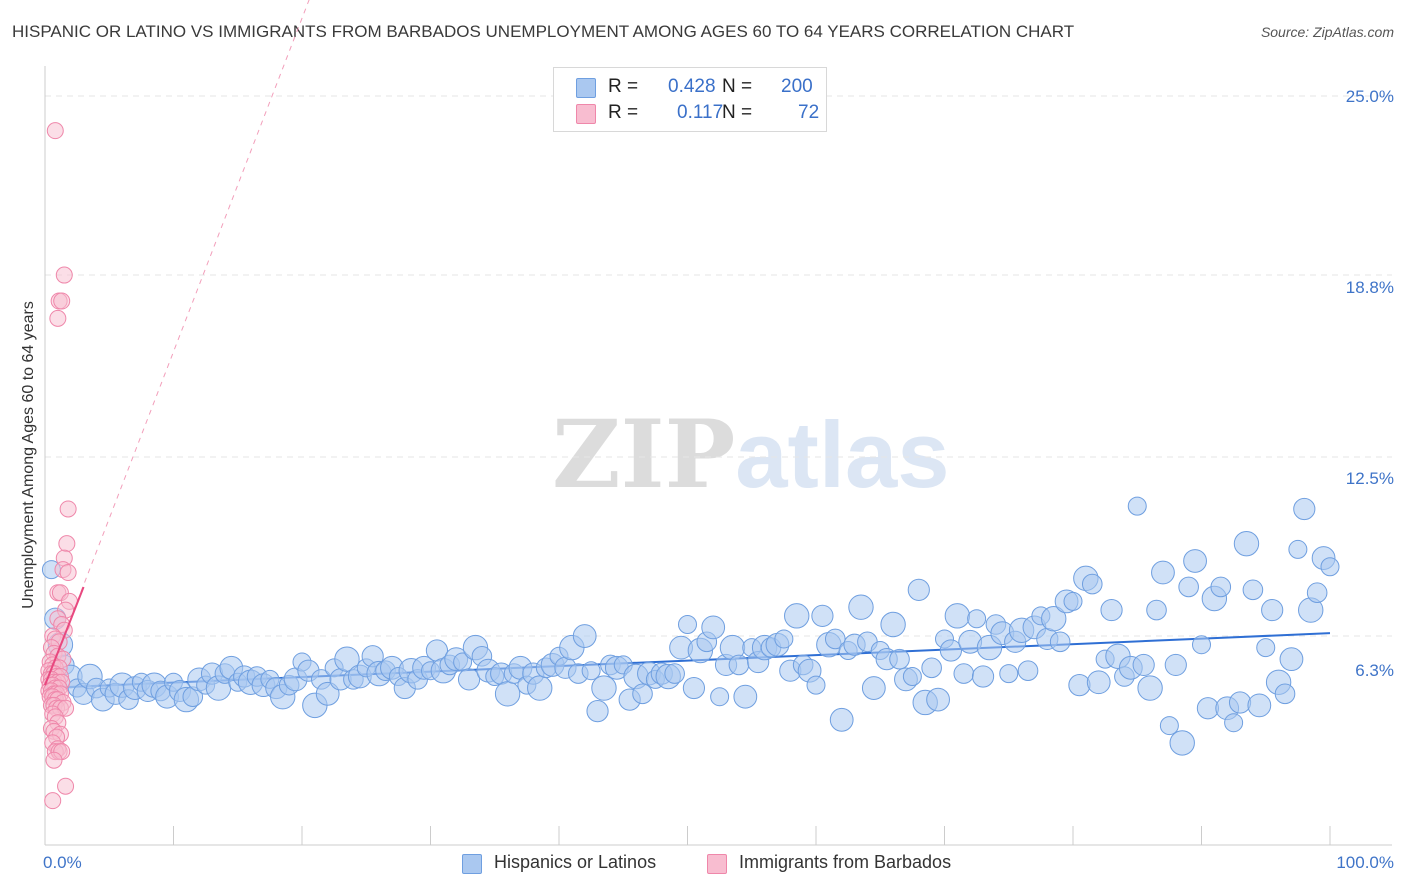 This screenshot has width=1406, height=892. Describe the element at coordinates (1374, 670) in the screenshot. I see `y-tick-label: 6.3%` at that location.